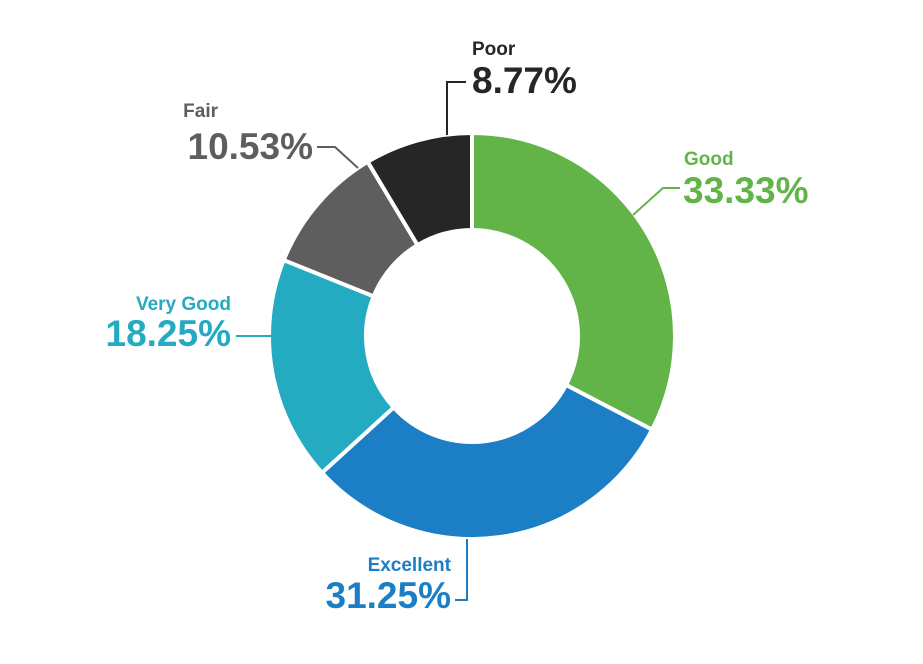 The width and height of the screenshot is (923, 664). I want to click on label-very-good: Very Good, so click(183, 304).